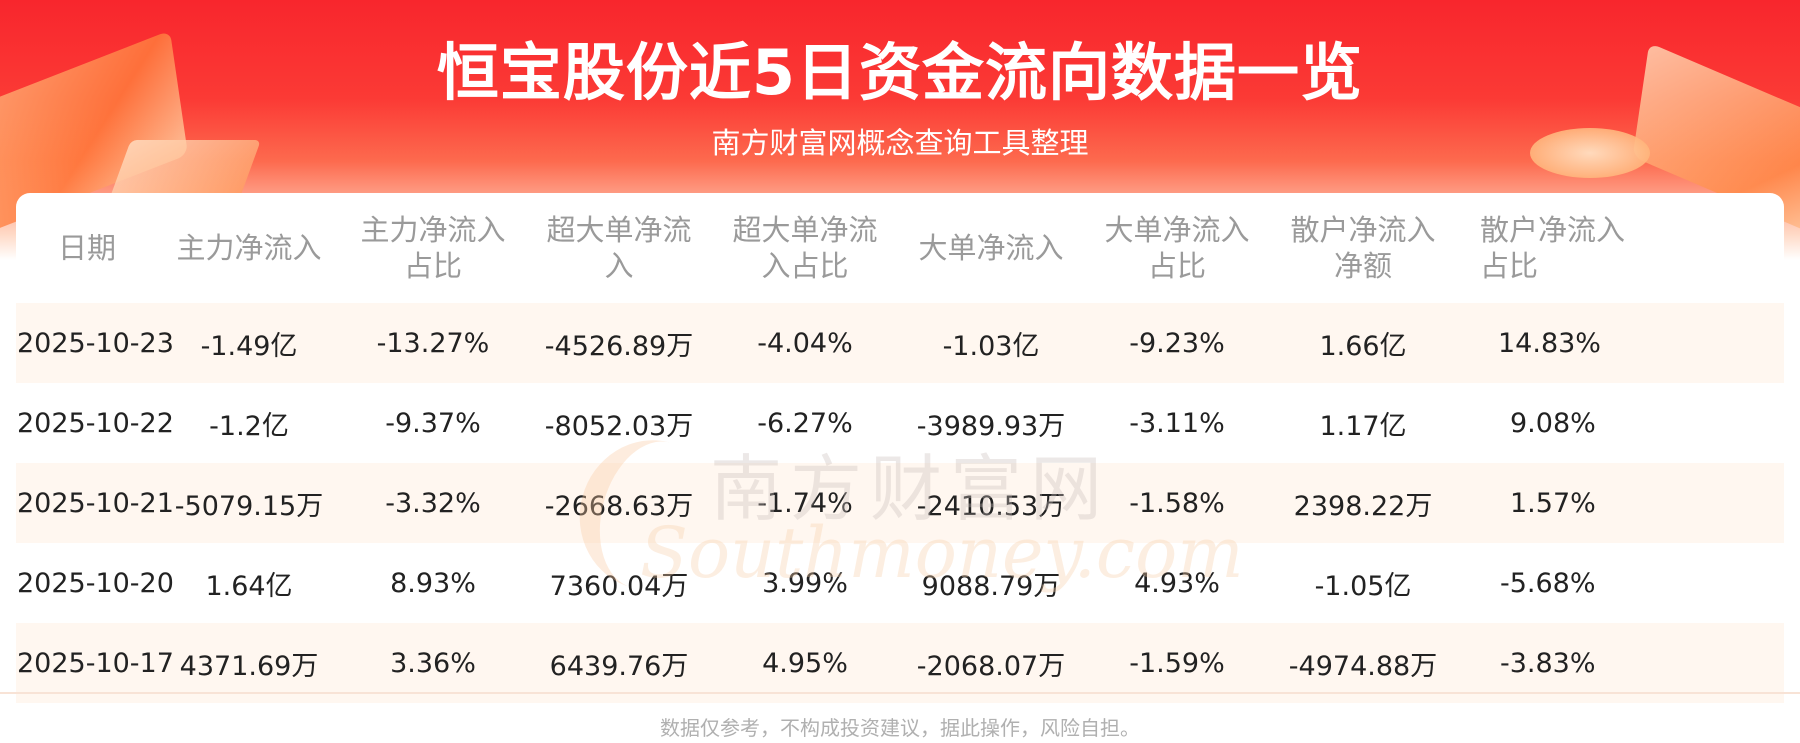  What do you see at coordinates (1177, 663) in the screenshot?
I see `cell-large-net-inflow-ratio: -1.59%` at bounding box center [1177, 663].